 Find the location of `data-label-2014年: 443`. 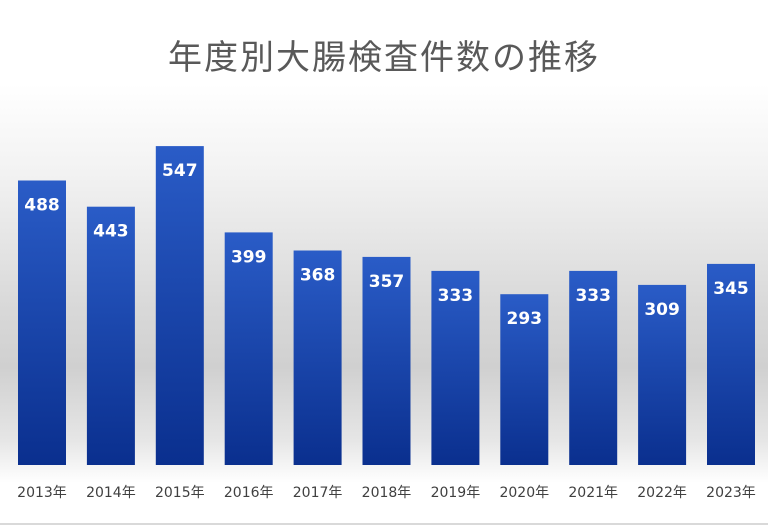

data-label-2014年: 443 is located at coordinates (111, 232).